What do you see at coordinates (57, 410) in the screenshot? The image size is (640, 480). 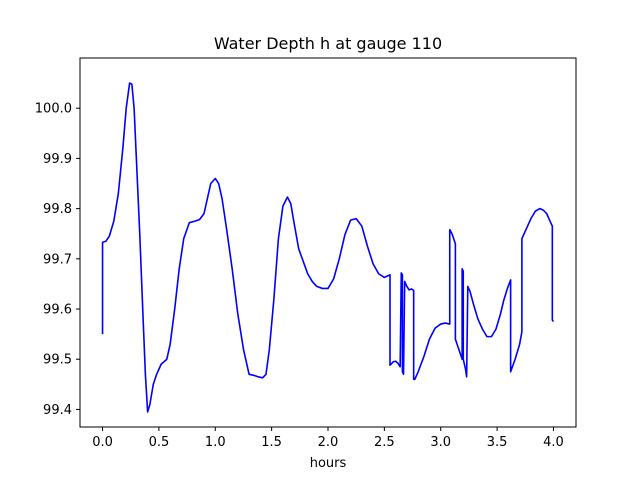 I see `y-tick-label: 99.4` at bounding box center [57, 410].